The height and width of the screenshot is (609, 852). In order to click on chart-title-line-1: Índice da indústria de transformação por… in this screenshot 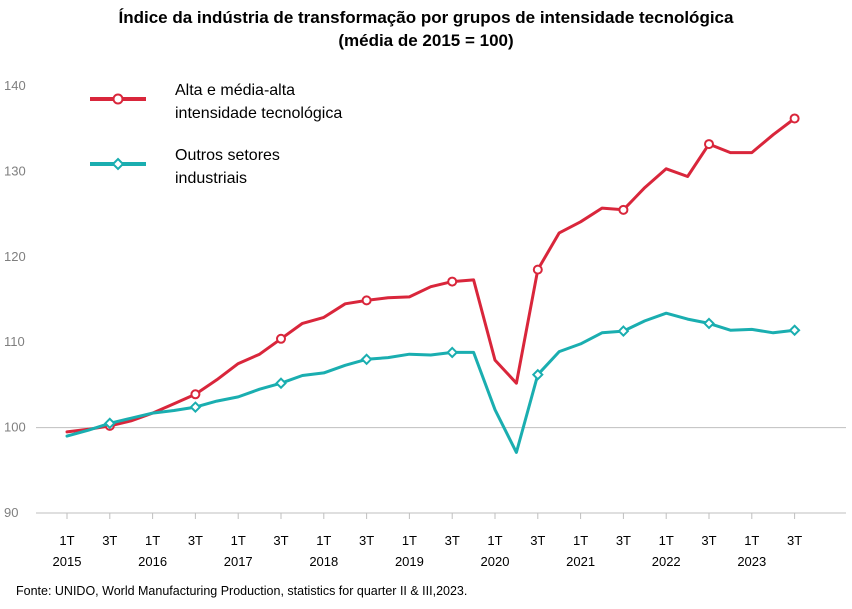, I will do `click(426, 17)`.